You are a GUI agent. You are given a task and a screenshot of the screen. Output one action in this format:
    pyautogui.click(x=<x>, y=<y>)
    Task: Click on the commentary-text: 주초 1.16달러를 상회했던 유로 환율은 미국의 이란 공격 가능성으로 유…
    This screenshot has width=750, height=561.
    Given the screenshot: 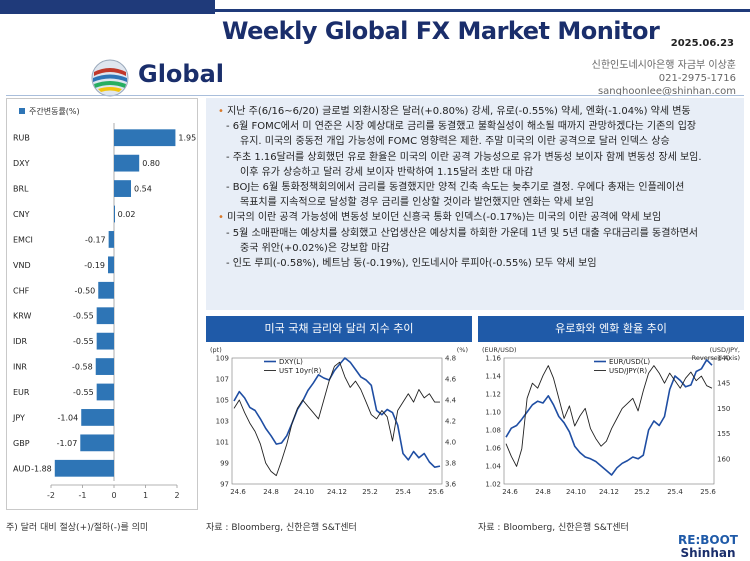 What is the action you would take?
    pyautogui.click(x=467, y=157)
    